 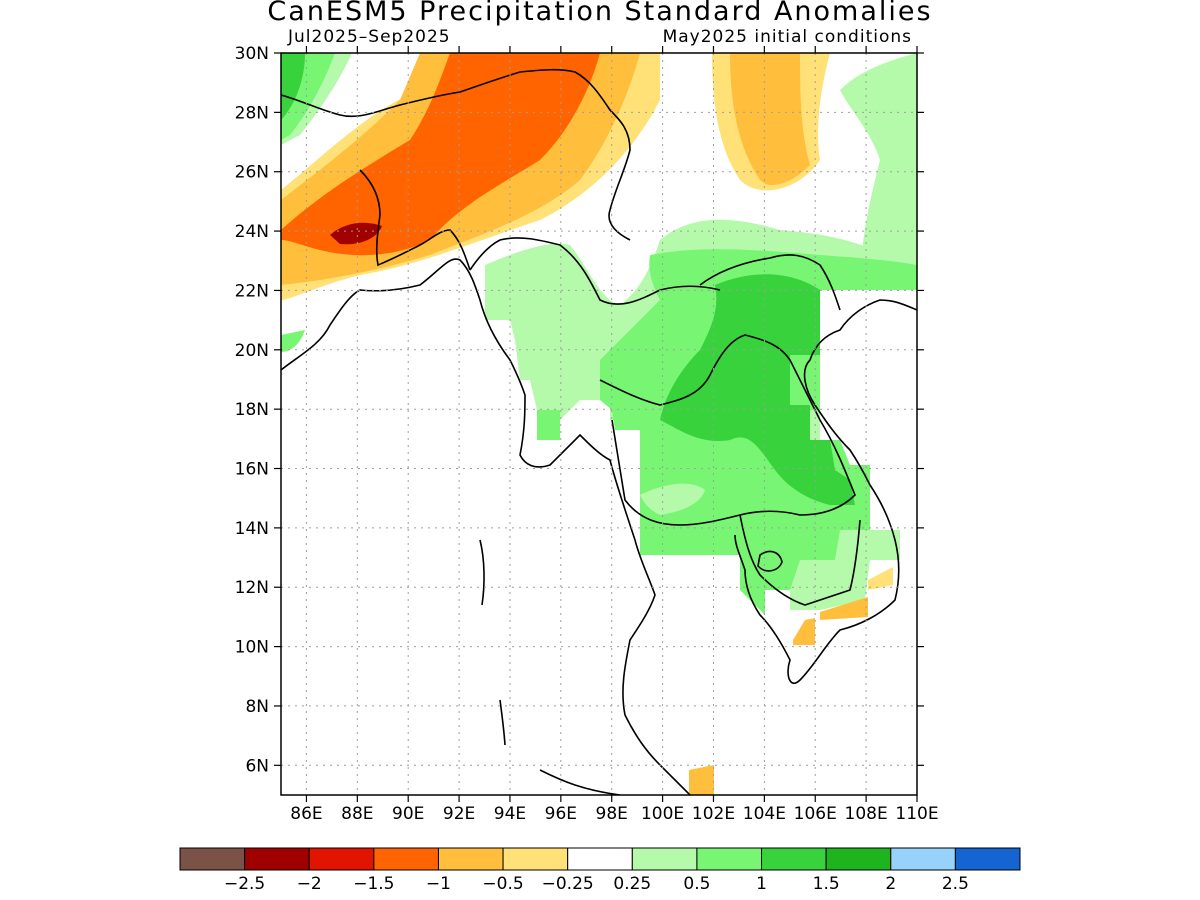 I want to click on lat-label: 28N, so click(x=252, y=113).